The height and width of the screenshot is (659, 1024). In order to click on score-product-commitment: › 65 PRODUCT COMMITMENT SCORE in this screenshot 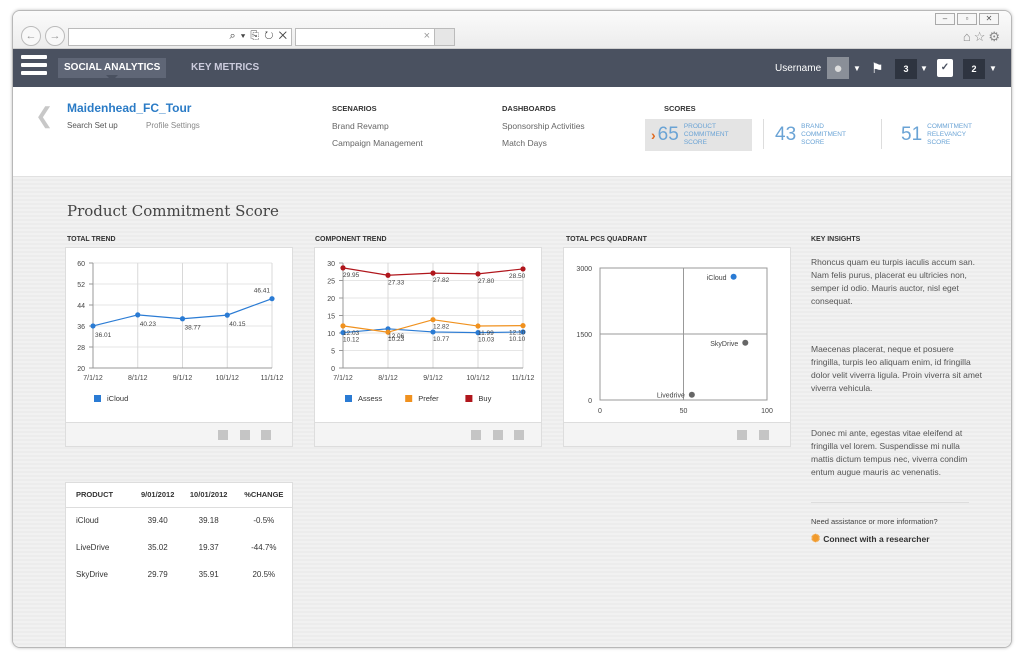, I will do `click(698, 135)`.